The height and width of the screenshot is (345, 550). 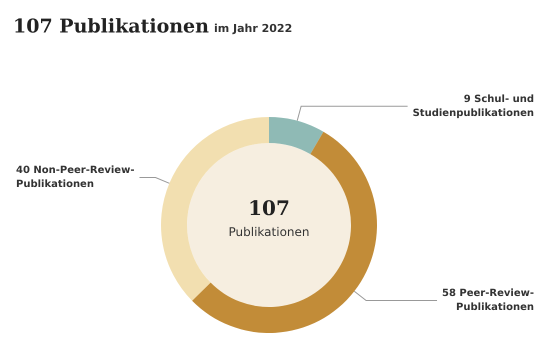 I want to click on text: 107, so click(x=269, y=208).